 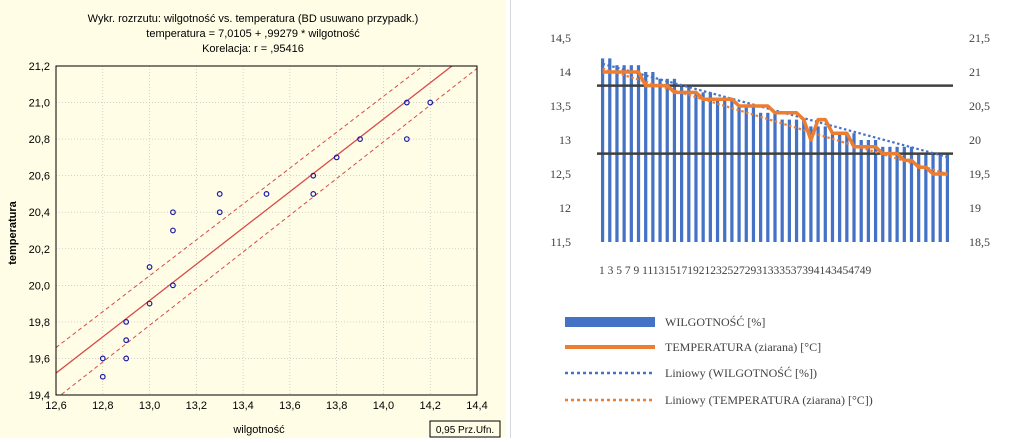 What do you see at coordinates (565, 140) in the screenshot?
I see `left-axis-tick-label: 13` at bounding box center [565, 140].